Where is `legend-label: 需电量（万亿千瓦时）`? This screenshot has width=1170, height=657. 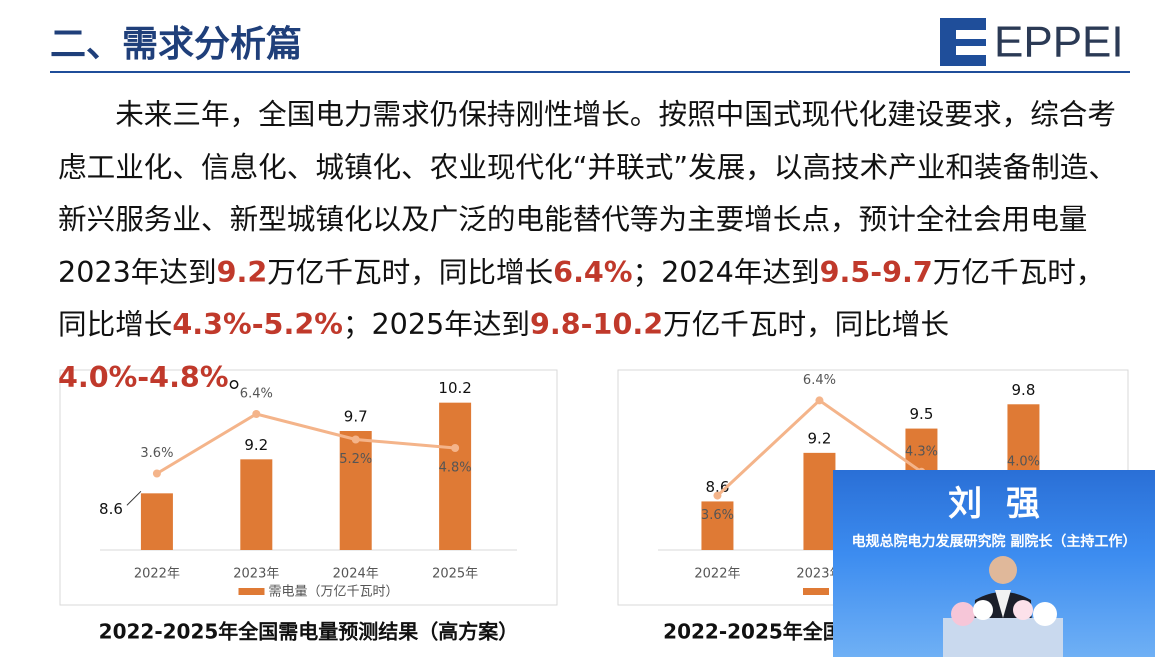 legend-label: 需电量（万亿千瓦时） is located at coordinates (334, 592).